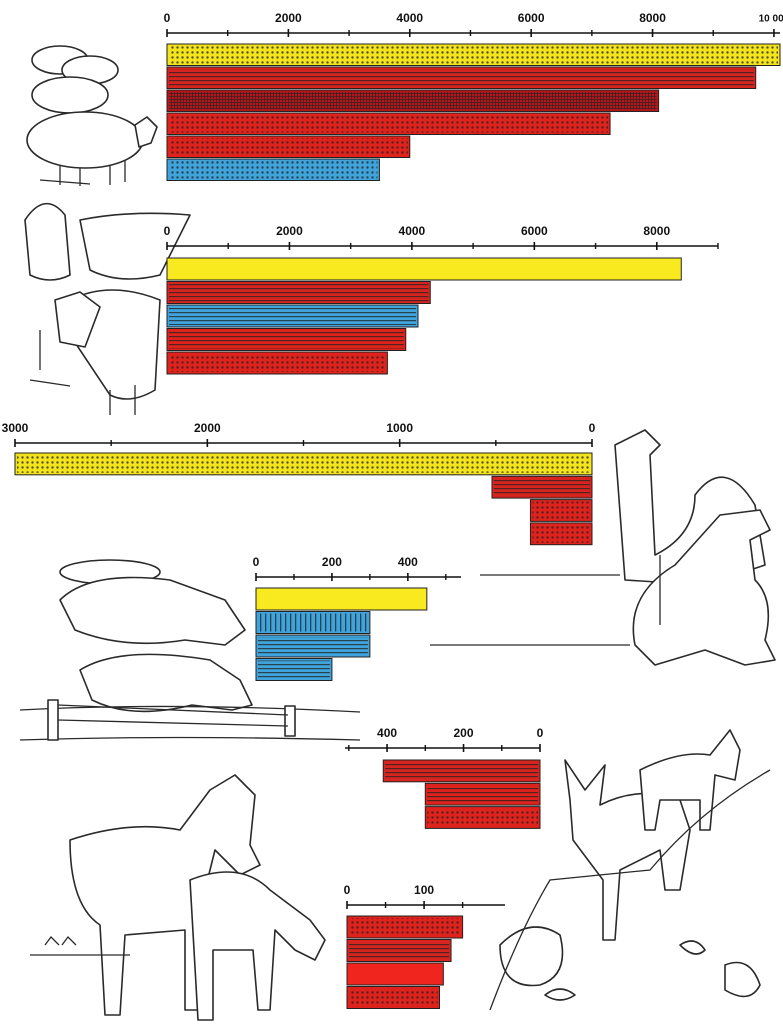 The image size is (783, 1027). I want to click on tick-label: 1000, so click(399, 428).